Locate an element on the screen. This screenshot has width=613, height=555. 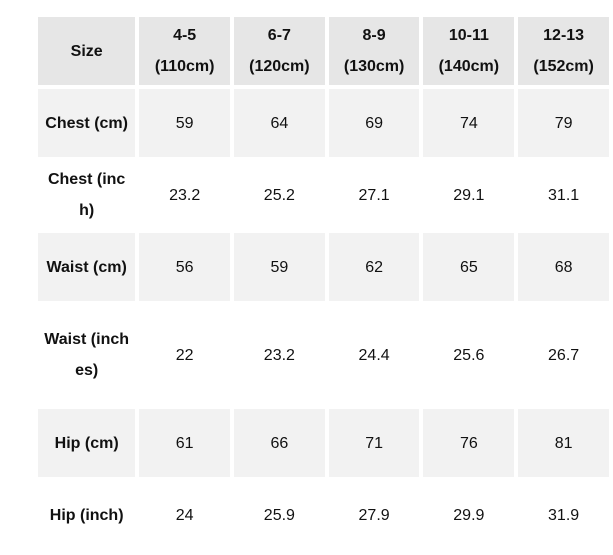
row-label: Hip (inch) is located at coordinates (86, 515).